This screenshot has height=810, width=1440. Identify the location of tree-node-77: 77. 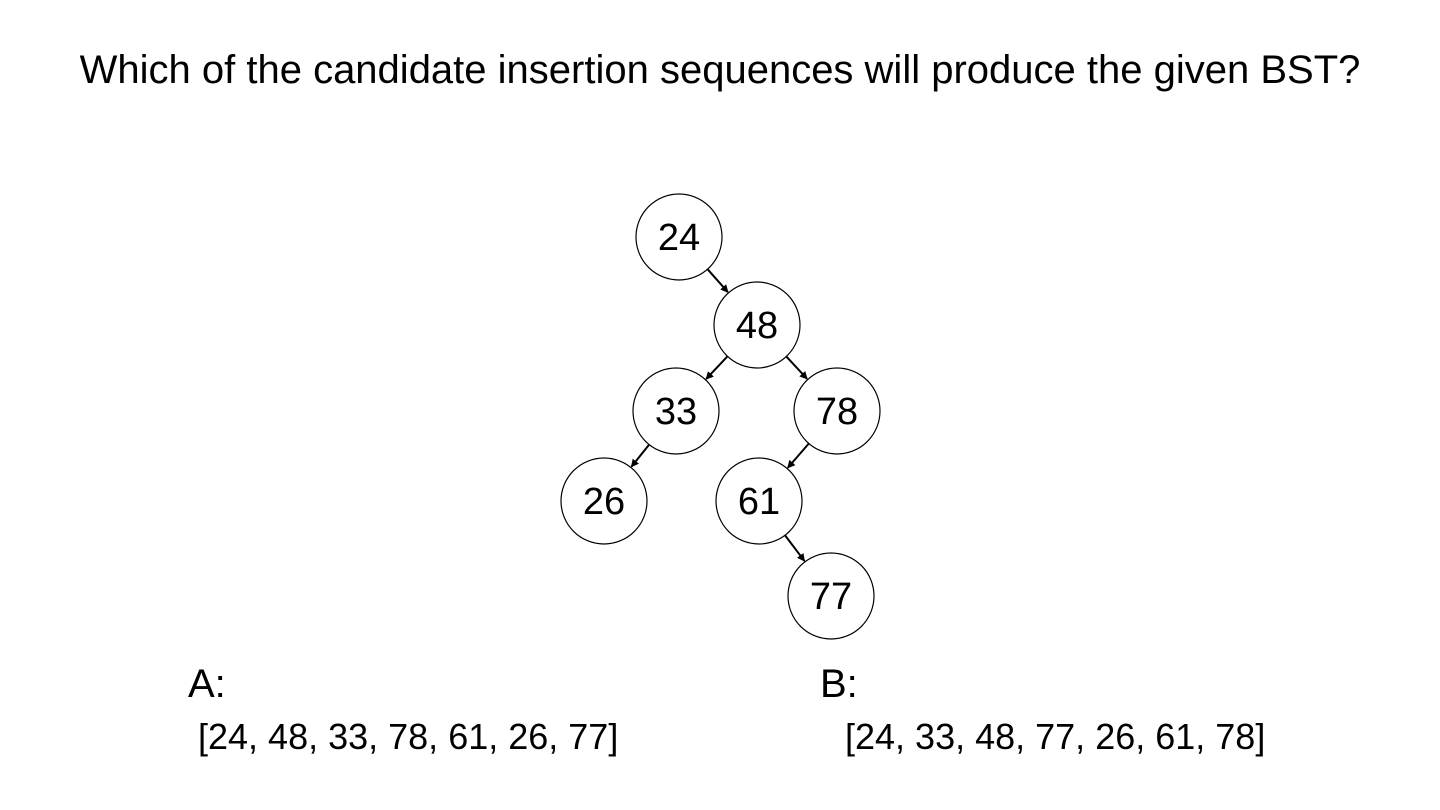
(831, 596).